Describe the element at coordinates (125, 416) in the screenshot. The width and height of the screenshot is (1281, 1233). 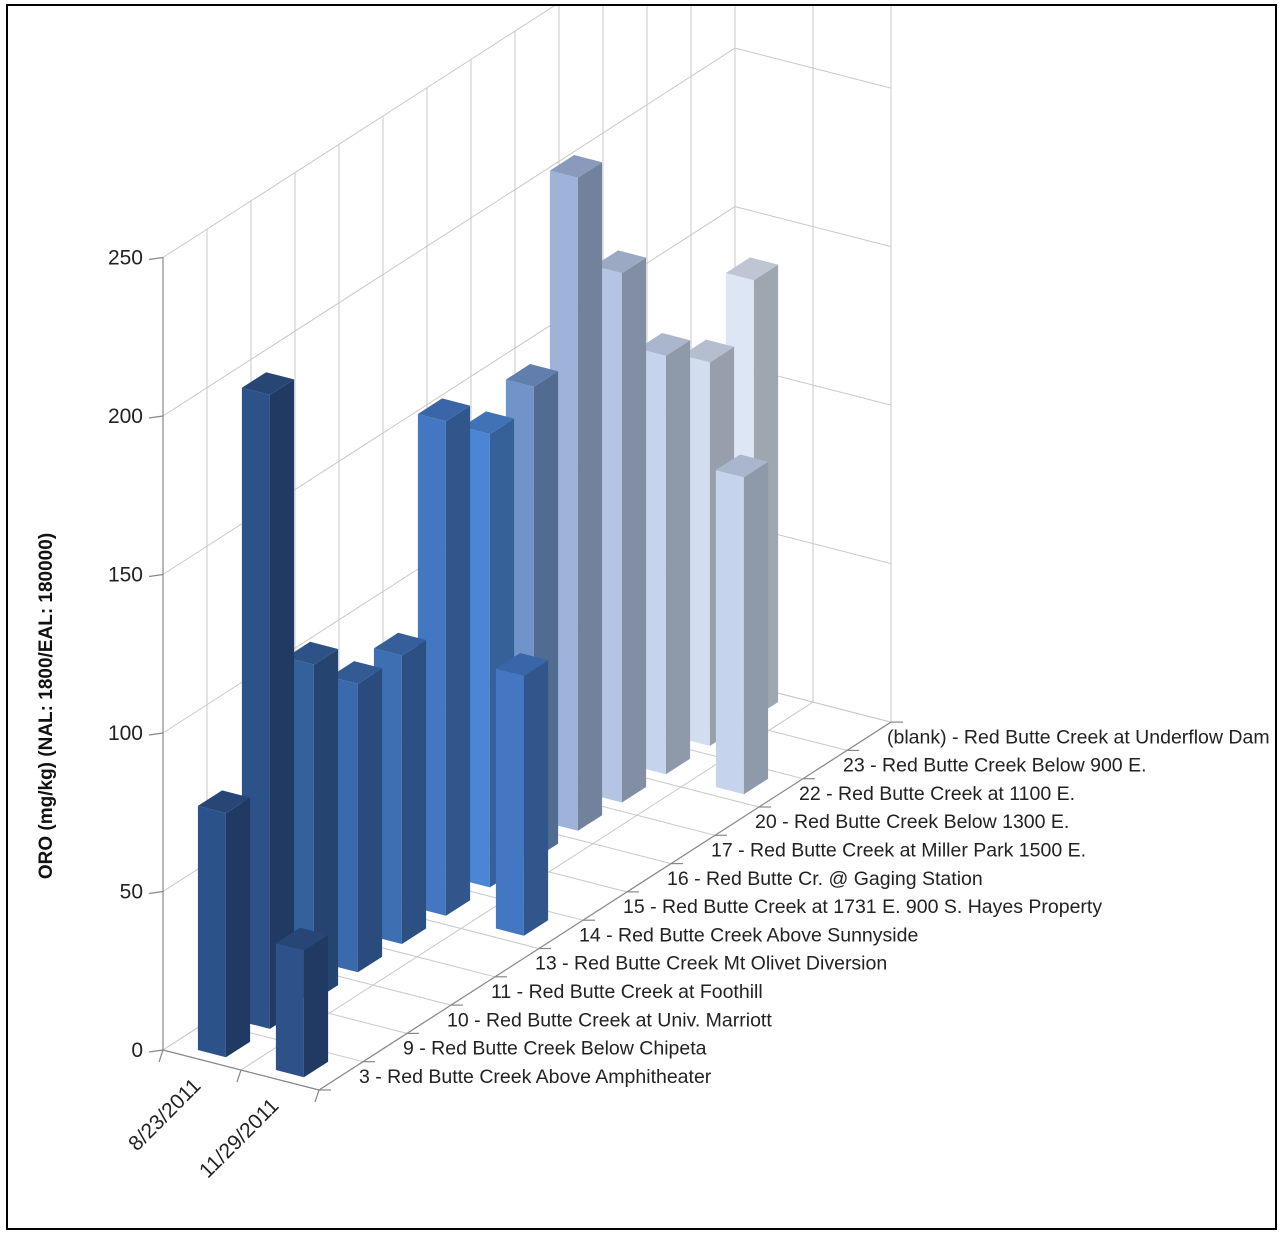
I see `y-tick-label: 200` at that location.